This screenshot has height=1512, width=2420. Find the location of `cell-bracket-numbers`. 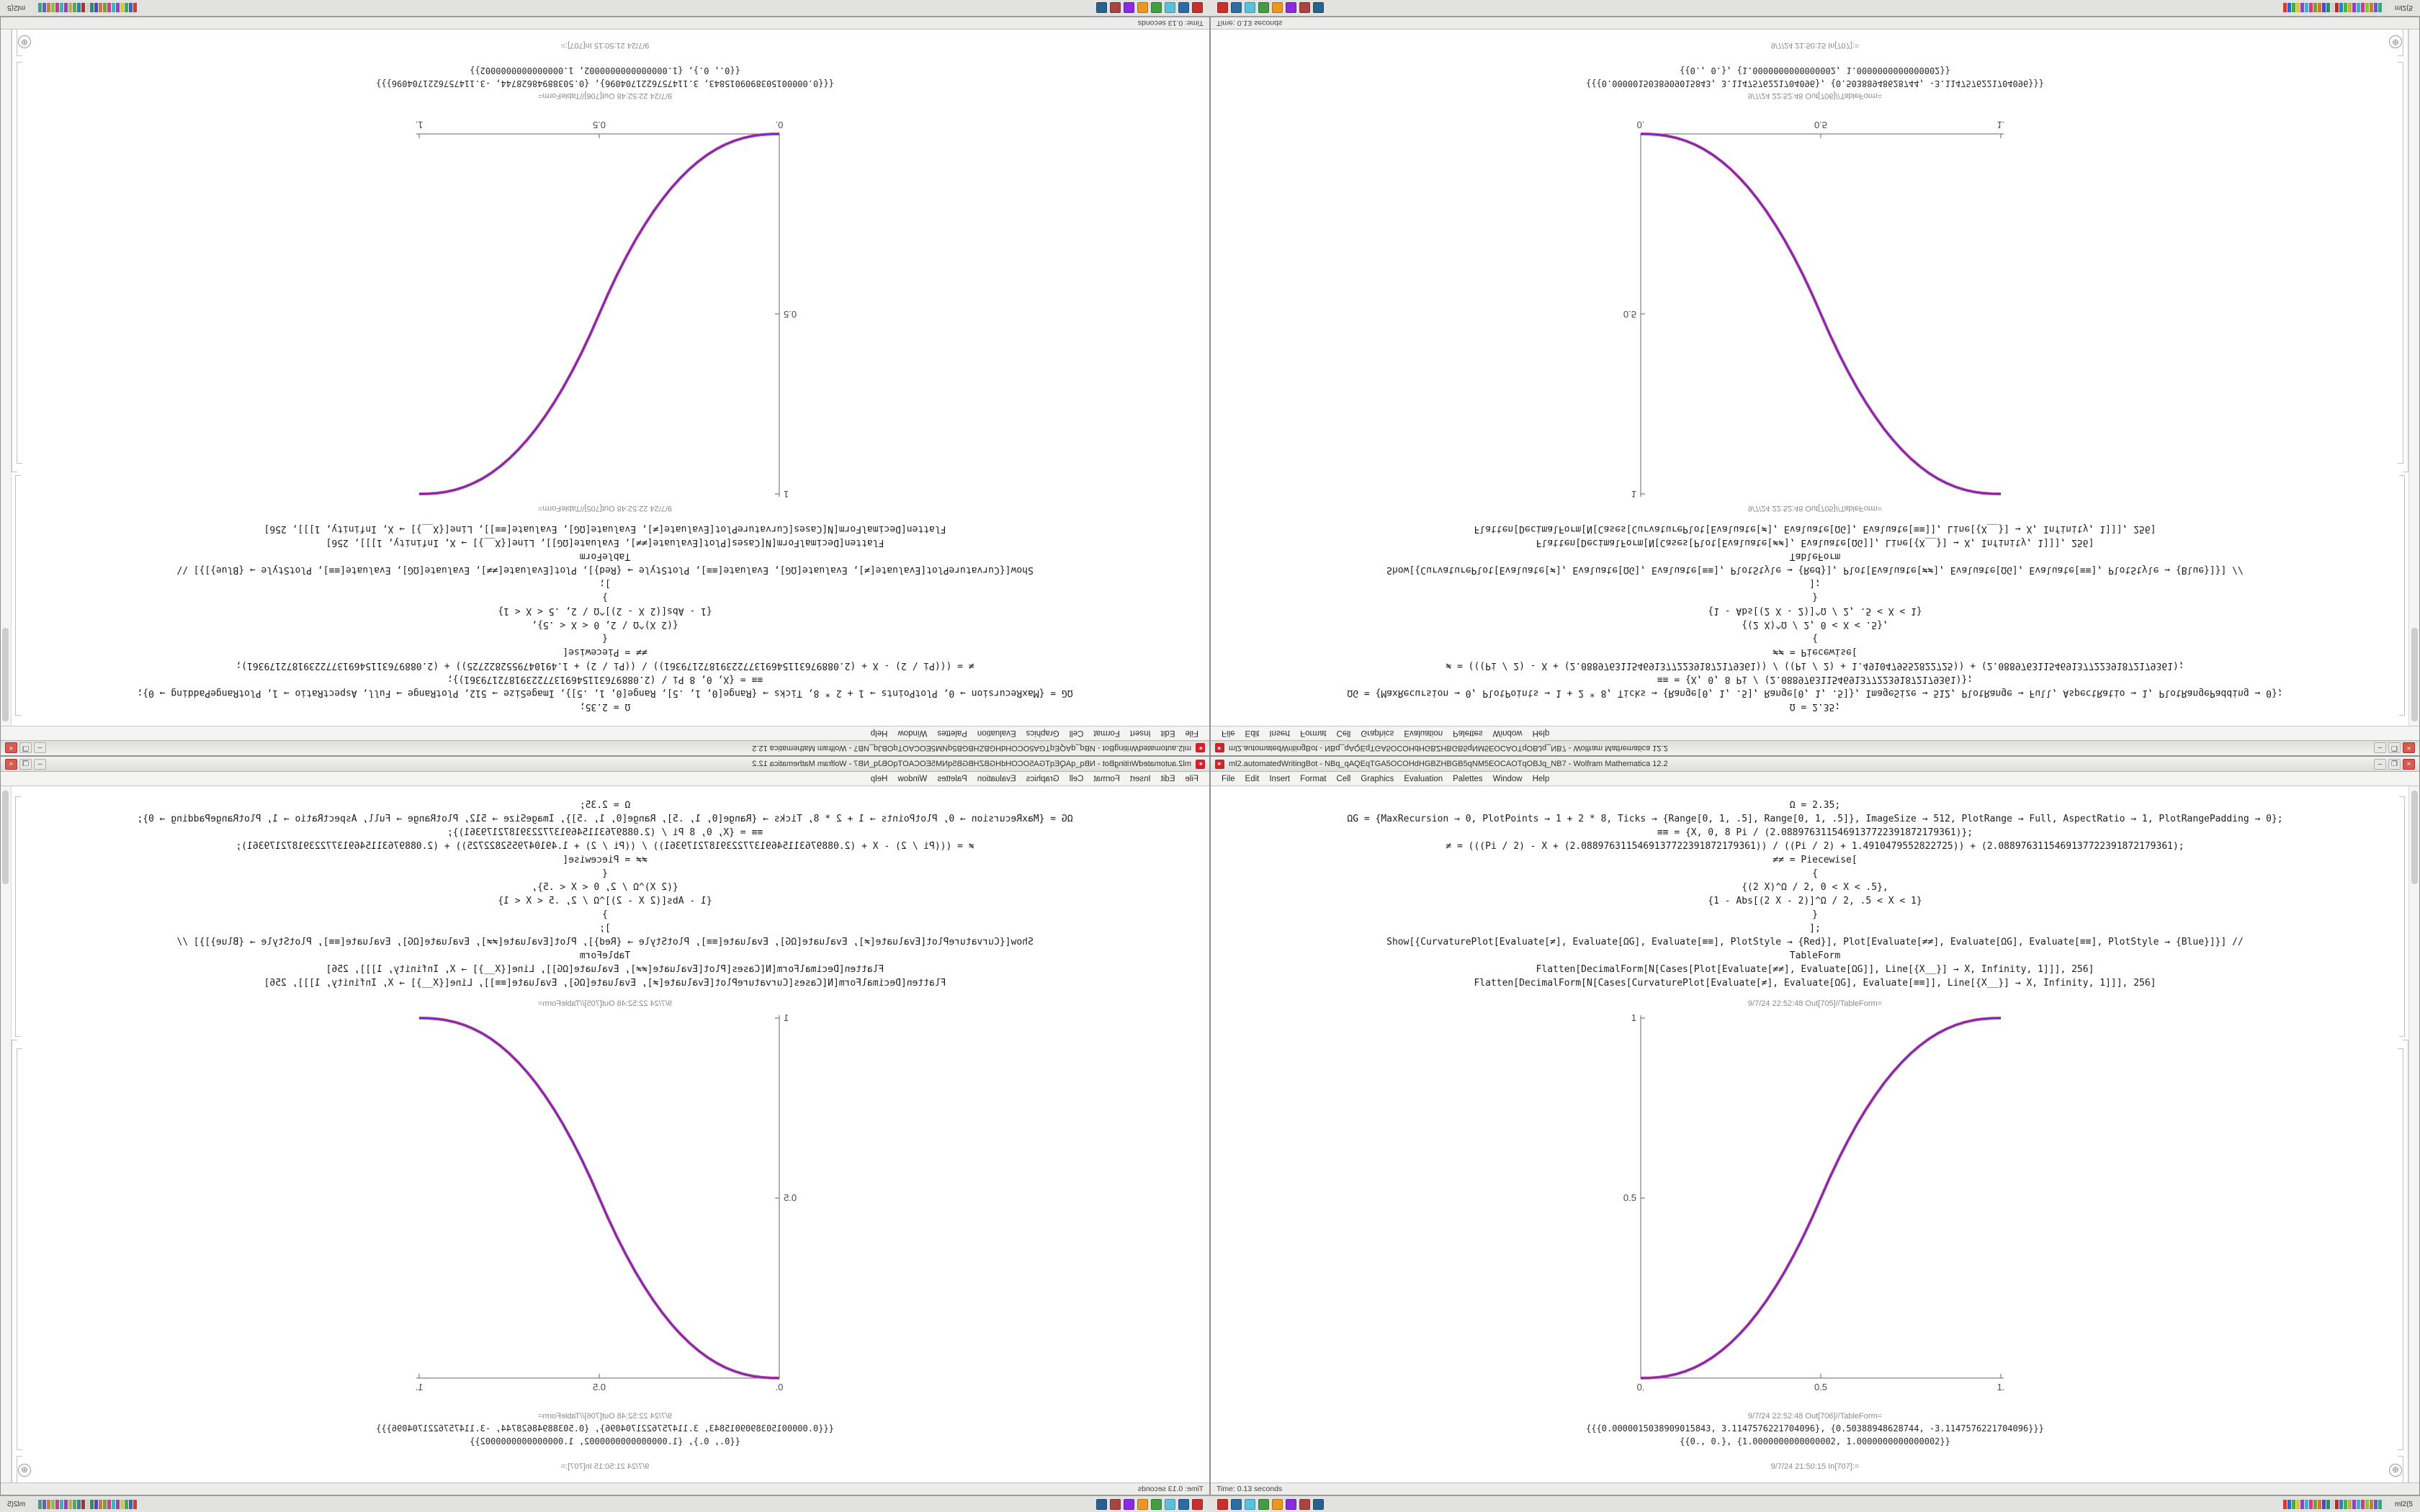

cell-bracket-numbers is located at coordinates (2400, 1469).